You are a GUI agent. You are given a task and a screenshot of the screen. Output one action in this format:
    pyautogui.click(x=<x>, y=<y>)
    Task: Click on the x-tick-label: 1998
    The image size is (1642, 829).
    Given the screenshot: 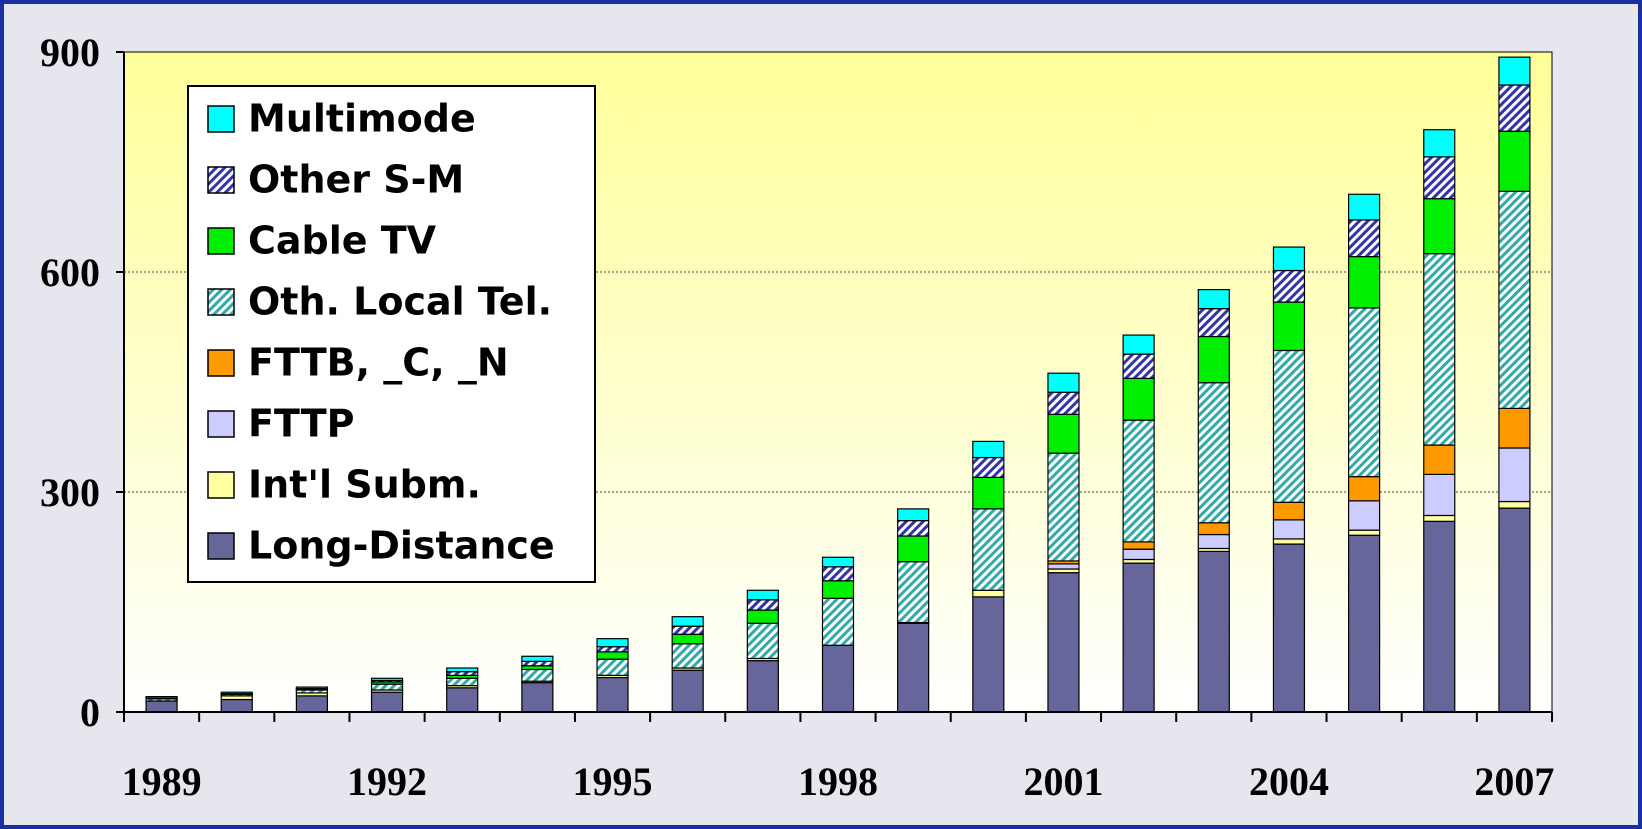 What is the action you would take?
    pyautogui.click(x=838, y=781)
    